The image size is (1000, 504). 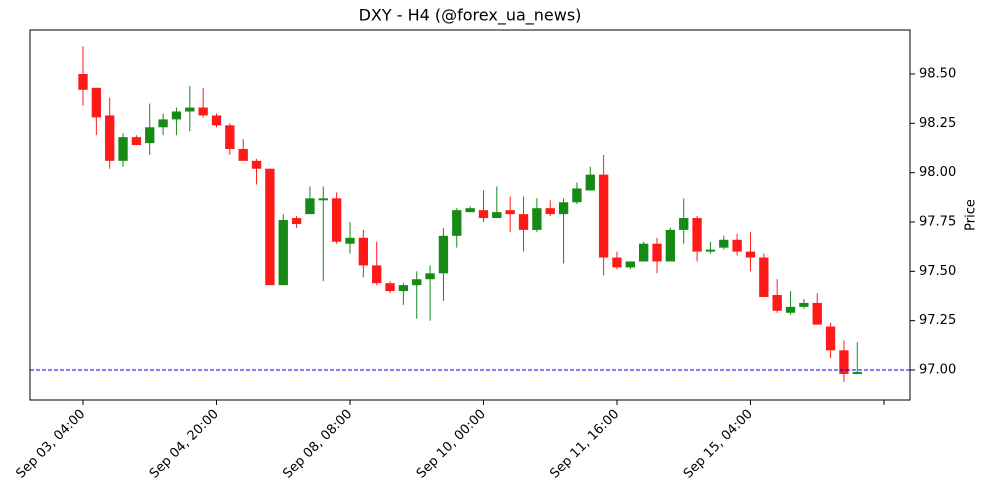 What do you see at coordinates (937, 222) in the screenshot?
I see `y-tick-label: 97.75` at bounding box center [937, 222].